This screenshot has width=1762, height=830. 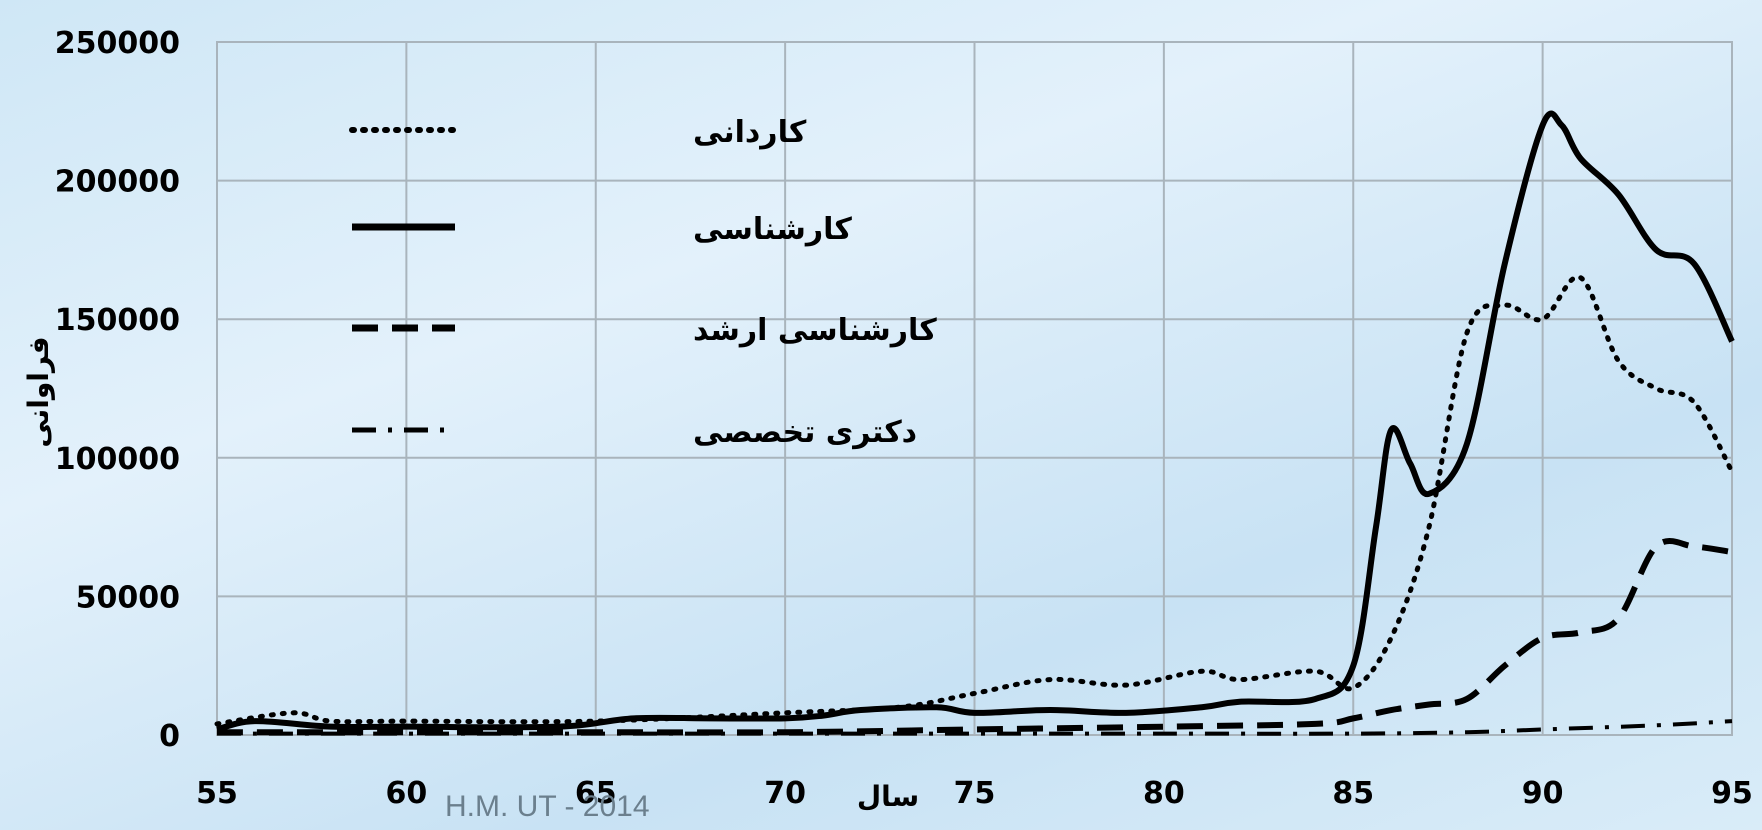 I want to click on x-tick-label: 55, so click(x=217, y=793).